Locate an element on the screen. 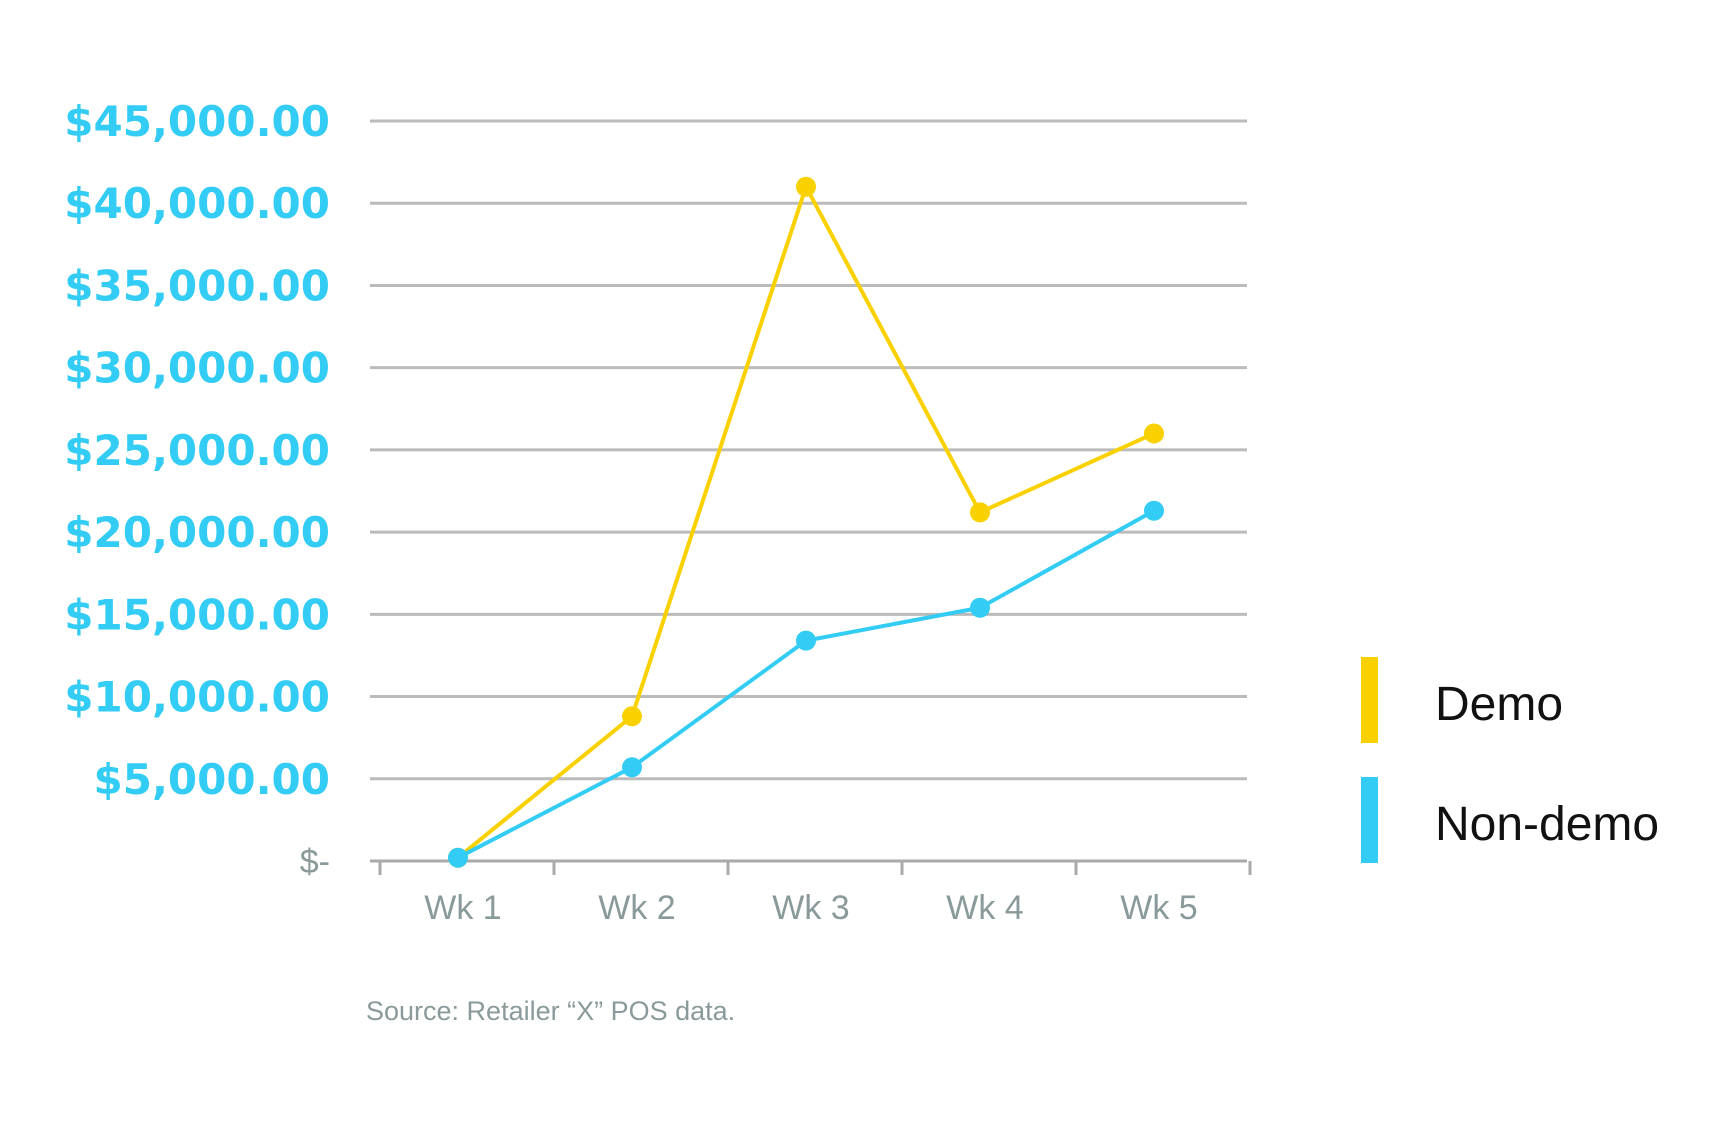 The height and width of the screenshot is (1125, 1735). x-tick-label: Wk 2 is located at coordinates (636, 908).